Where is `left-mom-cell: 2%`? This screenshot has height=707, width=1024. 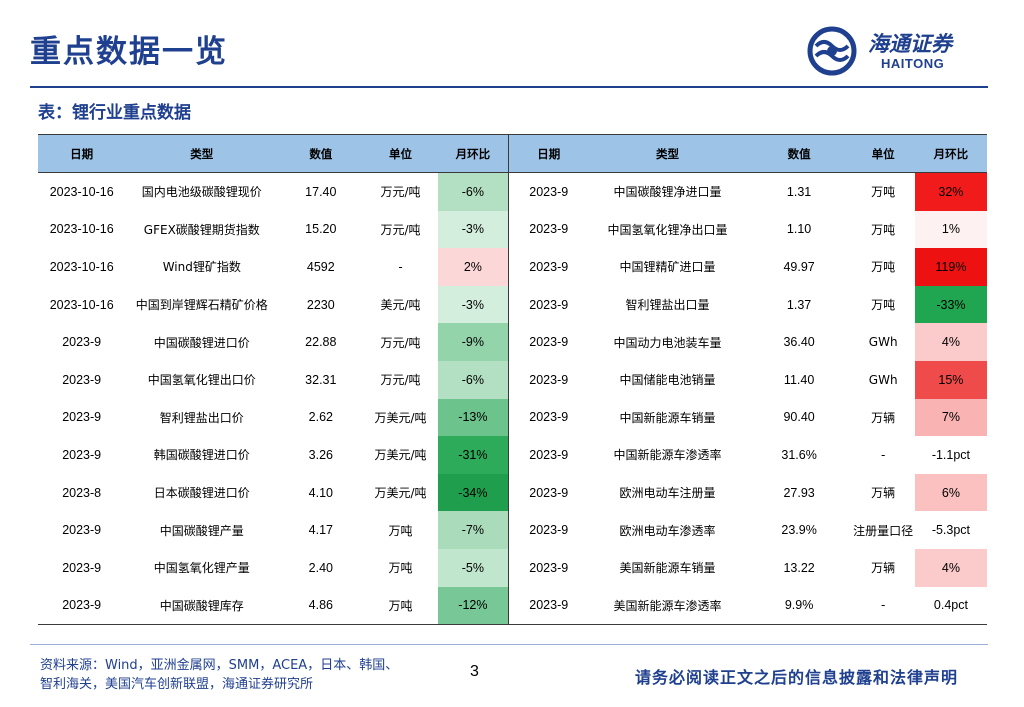
left-mom-cell: 2% is located at coordinates (473, 267).